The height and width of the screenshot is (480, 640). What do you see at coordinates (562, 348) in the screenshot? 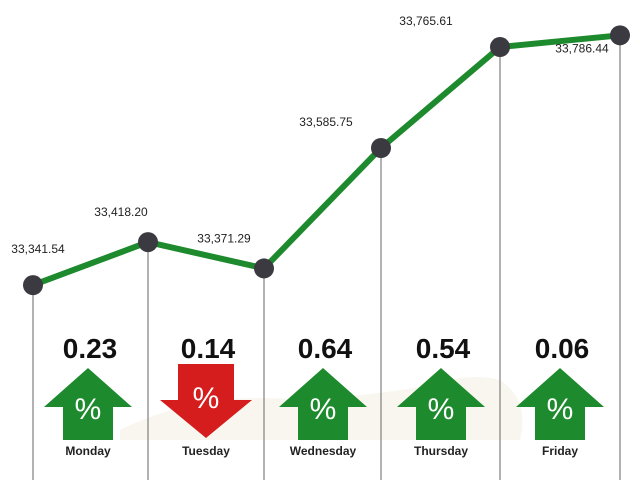
I see `percent-change-value: 0.06` at bounding box center [562, 348].